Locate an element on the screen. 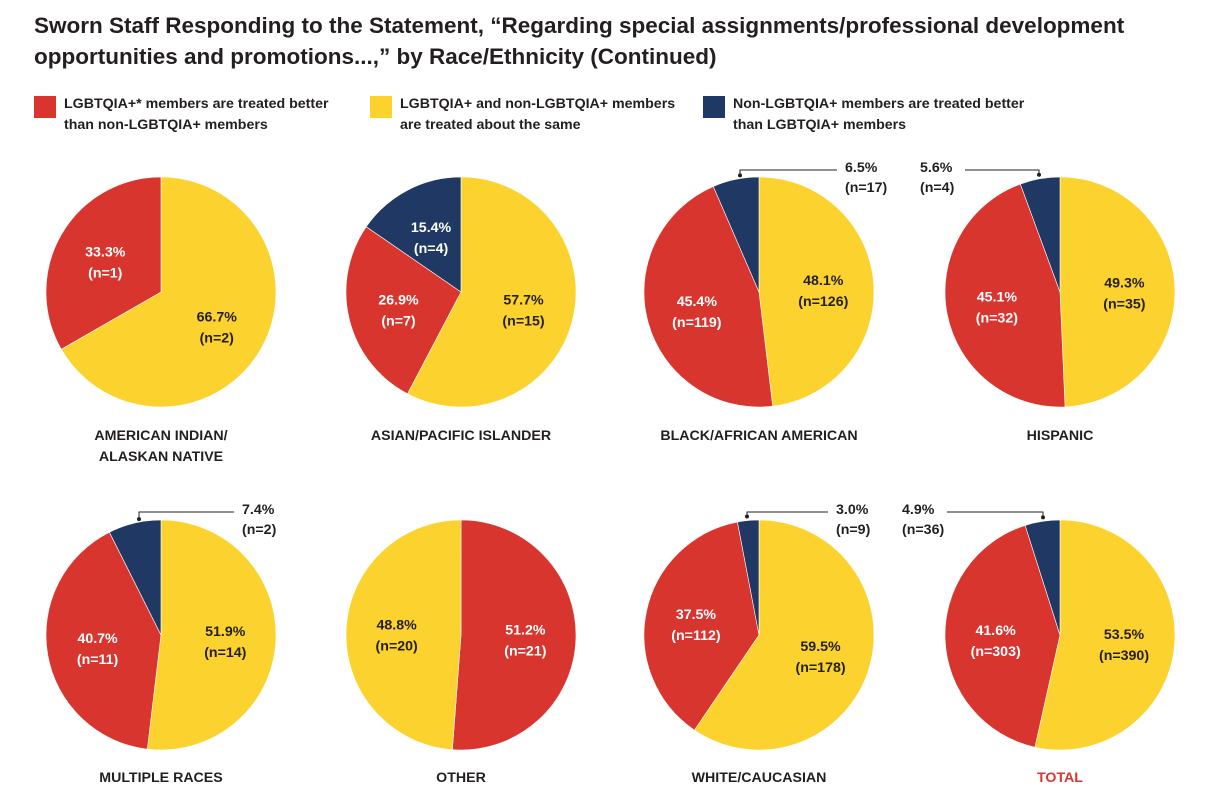 The image size is (1220, 802). pie-category-label: BLACK/AFRICAN AMERICAN is located at coordinates (758, 436).